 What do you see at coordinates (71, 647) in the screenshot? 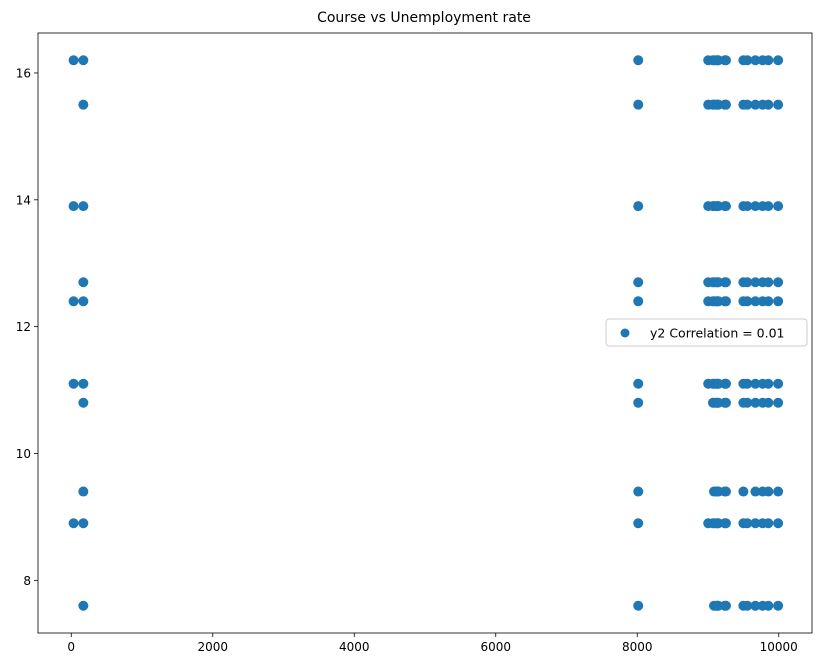
I see `x-tick-label: 0` at bounding box center [71, 647].